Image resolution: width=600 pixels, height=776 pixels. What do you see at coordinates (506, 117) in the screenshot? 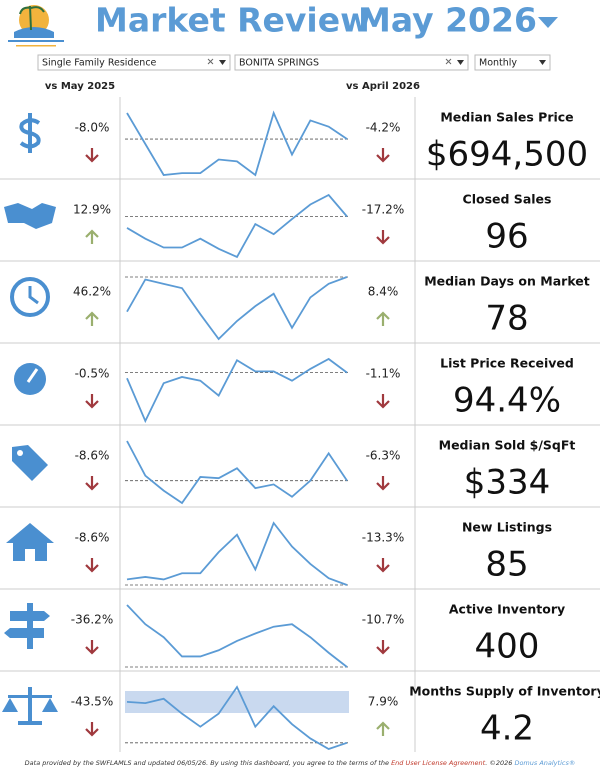
I see `metric-name: Median Sales Price` at bounding box center [506, 117].